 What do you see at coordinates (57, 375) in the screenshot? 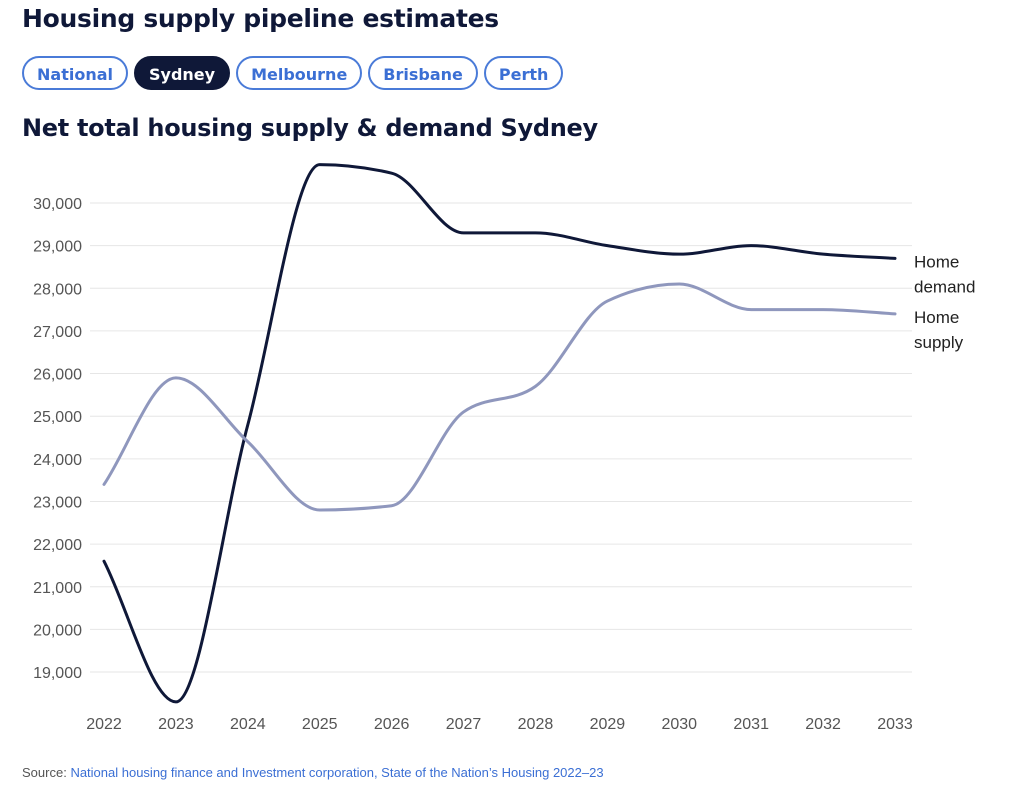
I see `y-tick-label: 26,000` at bounding box center [57, 375].